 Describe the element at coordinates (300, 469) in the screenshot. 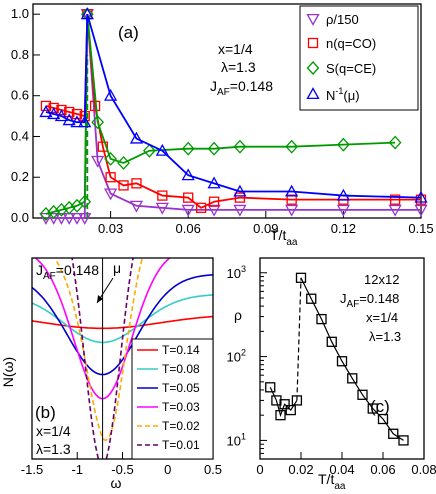

I see `panel-c-xtick-label: 0.02` at that location.